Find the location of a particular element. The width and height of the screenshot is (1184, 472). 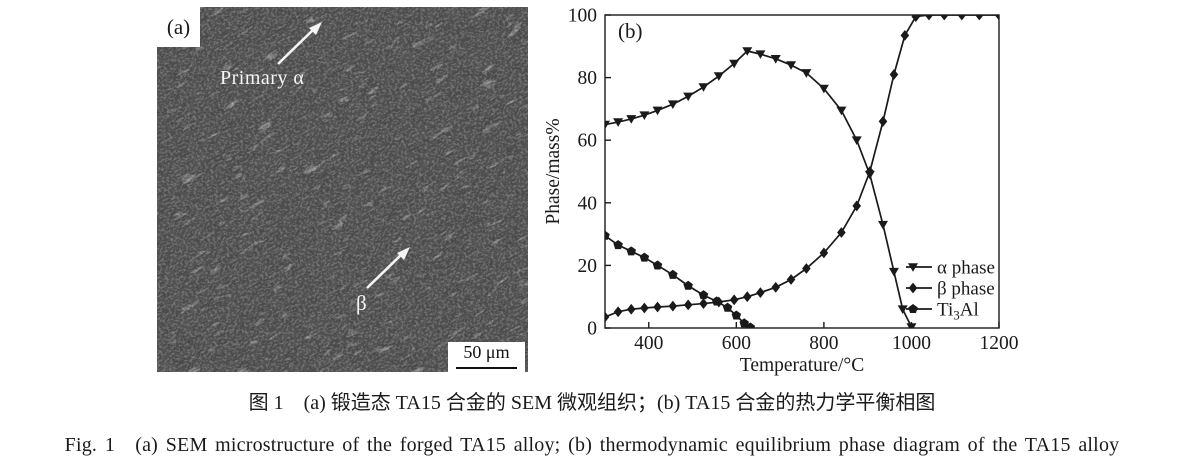

y-tick-label: 40 is located at coordinates (588, 203).